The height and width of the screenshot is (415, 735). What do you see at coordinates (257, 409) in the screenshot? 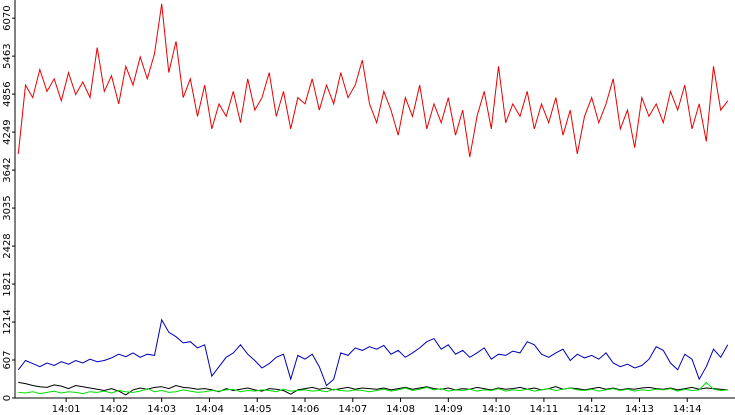
I see `x-tick-label: 14:05` at bounding box center [257, 409].